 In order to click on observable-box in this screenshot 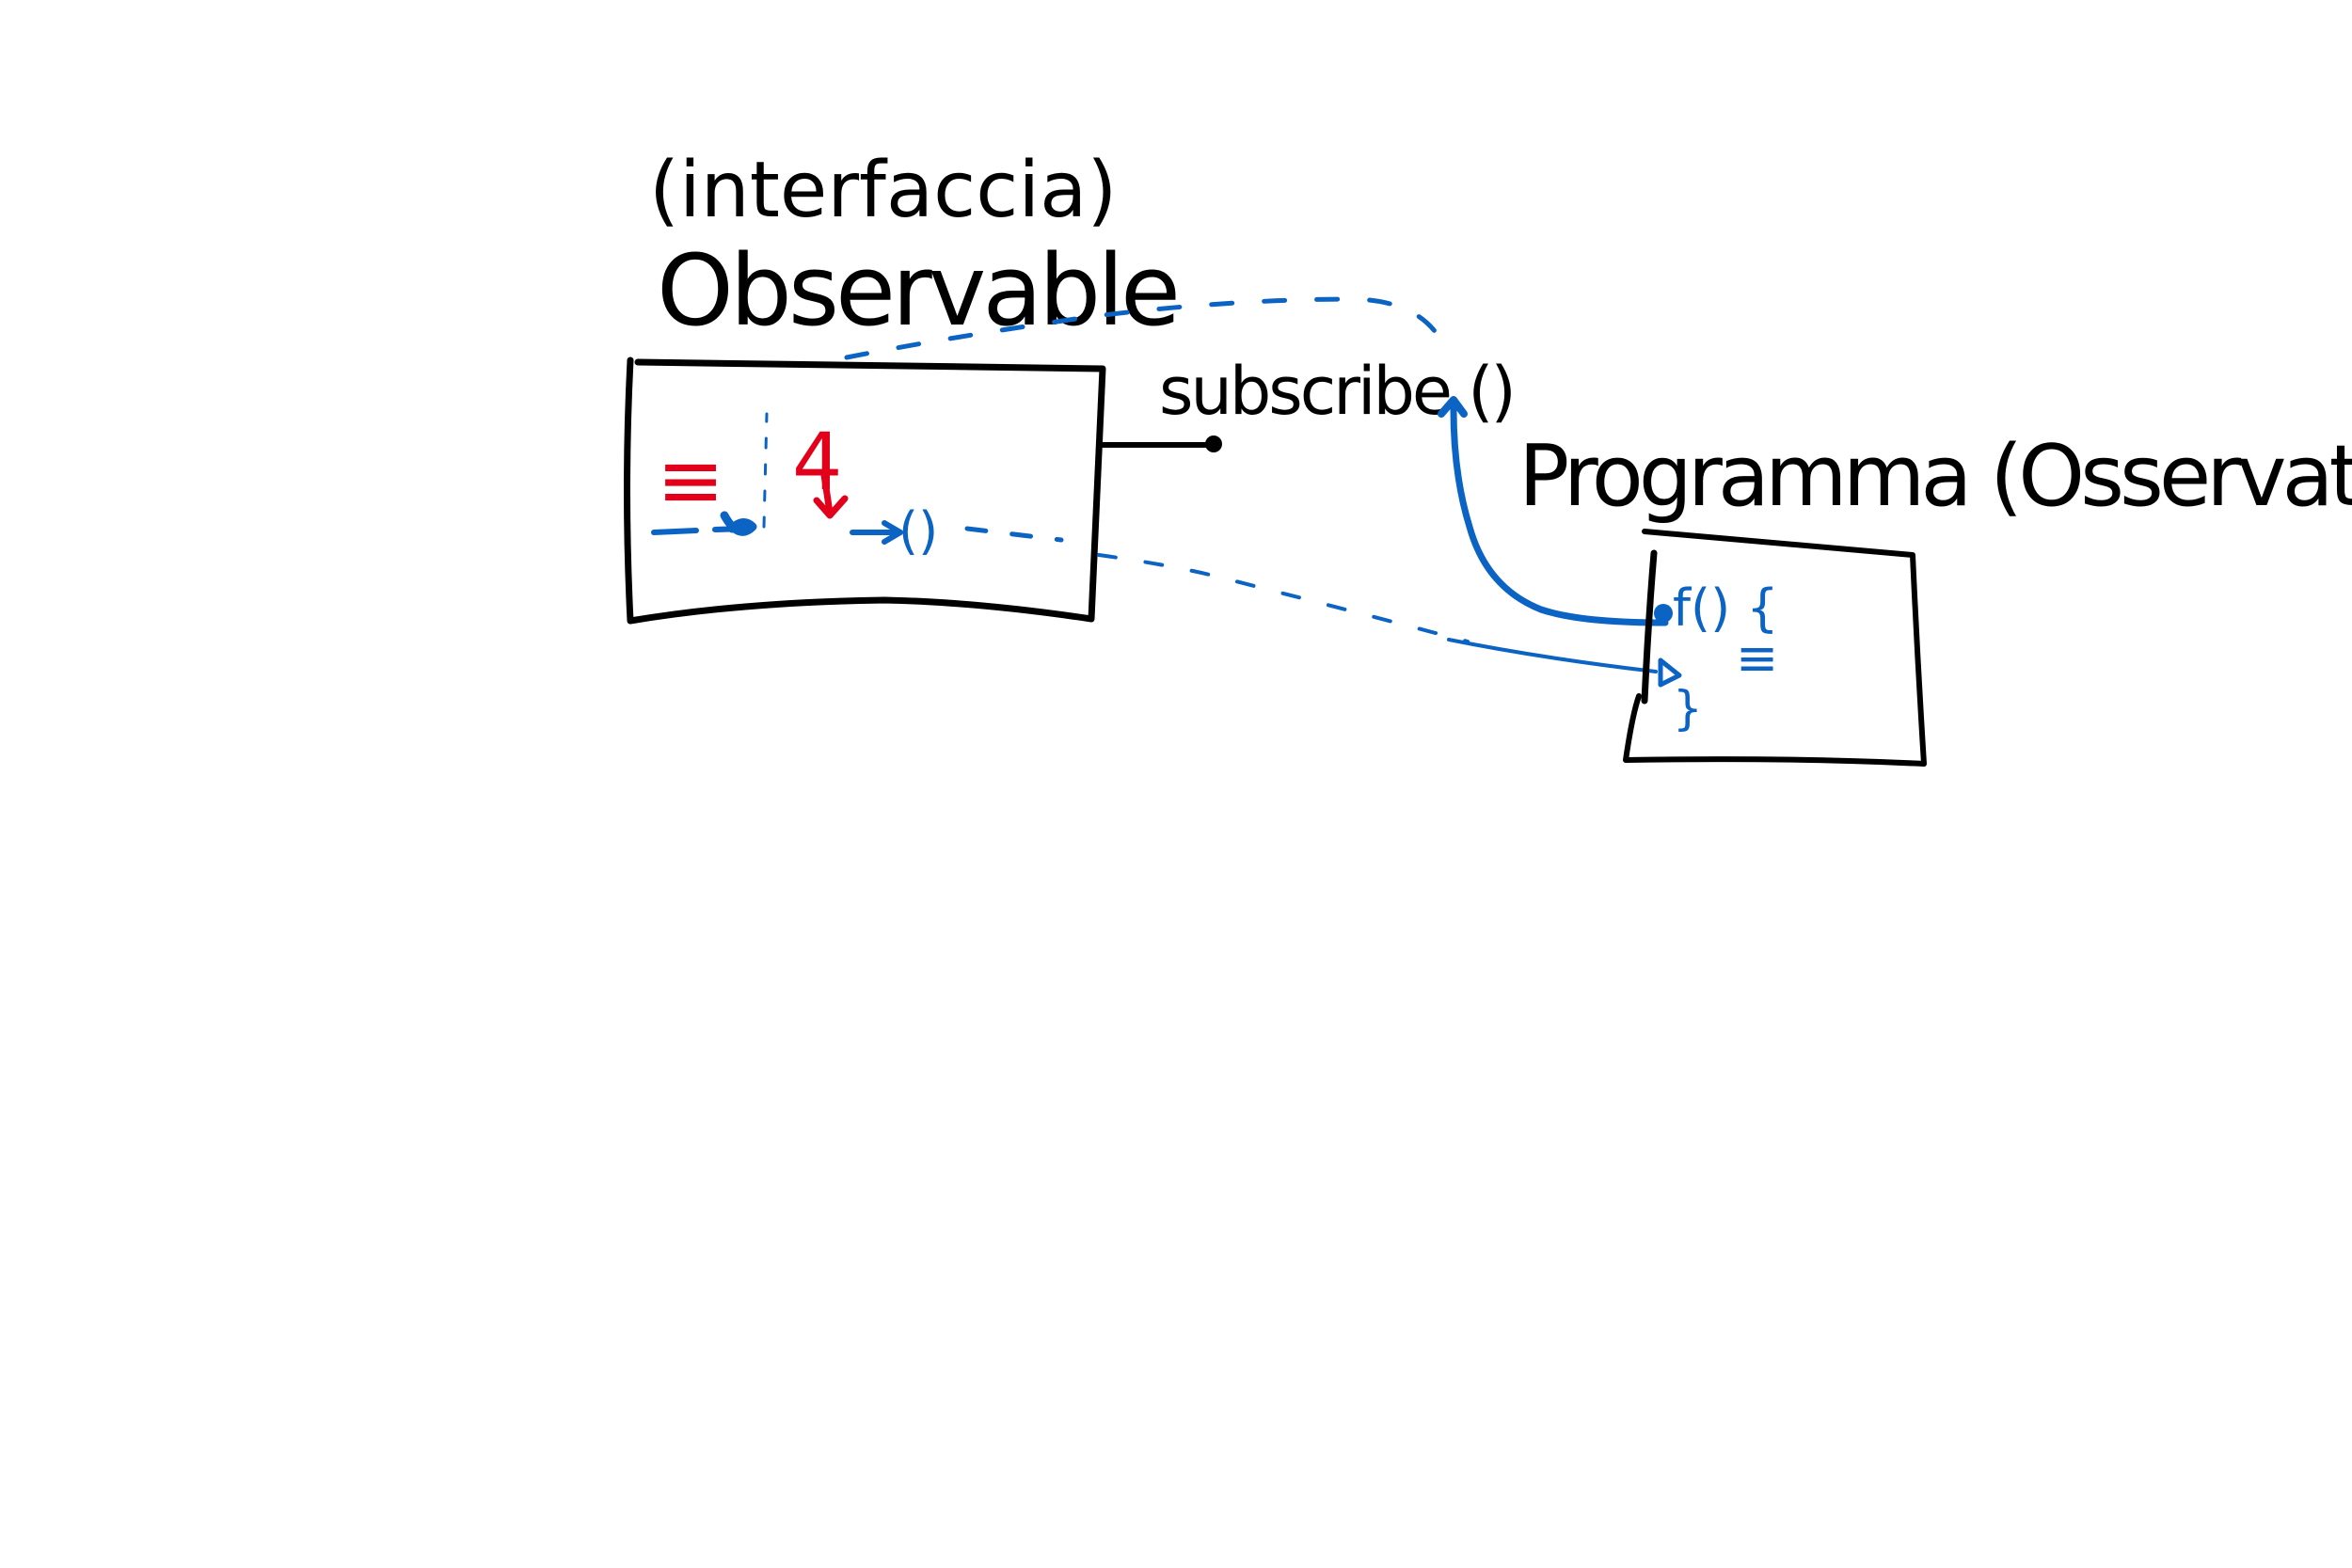, I will do `click(865, 491)`.